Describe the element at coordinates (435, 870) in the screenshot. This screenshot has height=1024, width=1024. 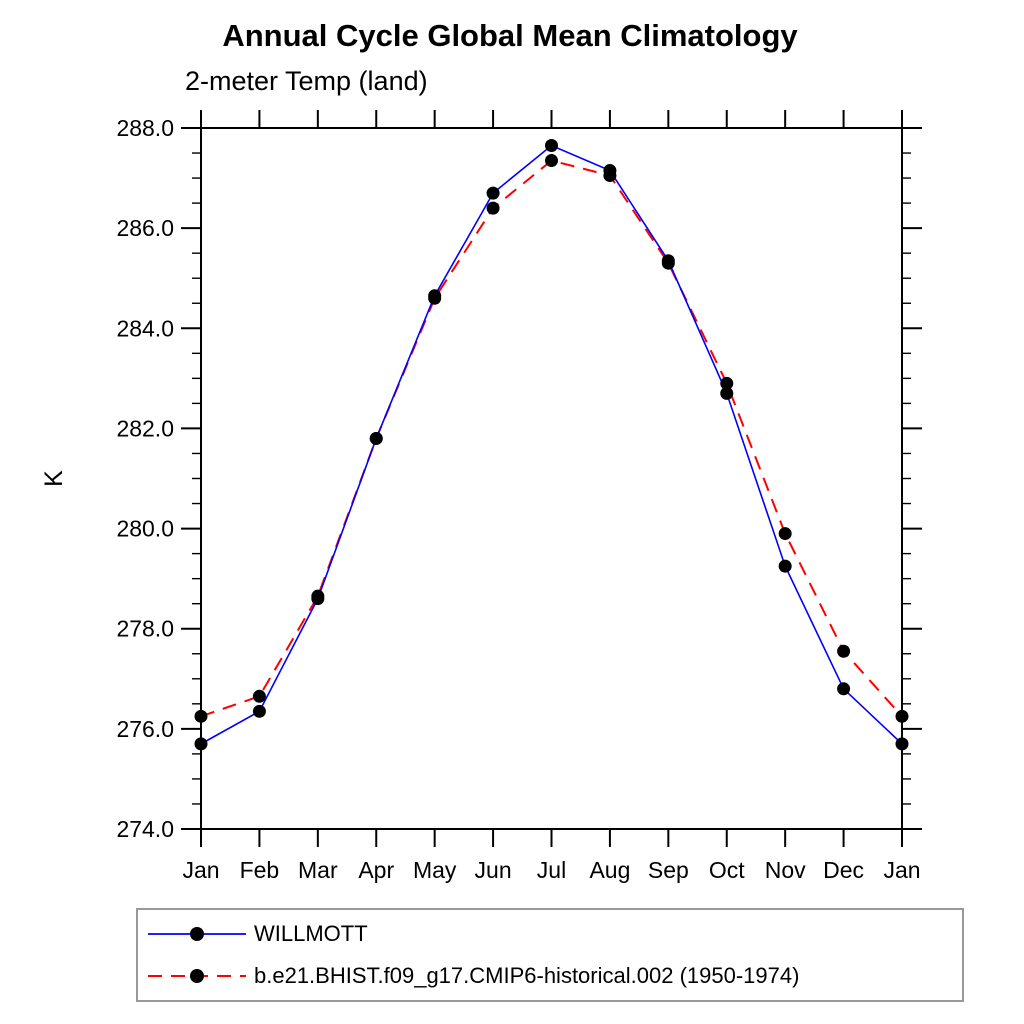
I see `x-tick-label: May` at that location.